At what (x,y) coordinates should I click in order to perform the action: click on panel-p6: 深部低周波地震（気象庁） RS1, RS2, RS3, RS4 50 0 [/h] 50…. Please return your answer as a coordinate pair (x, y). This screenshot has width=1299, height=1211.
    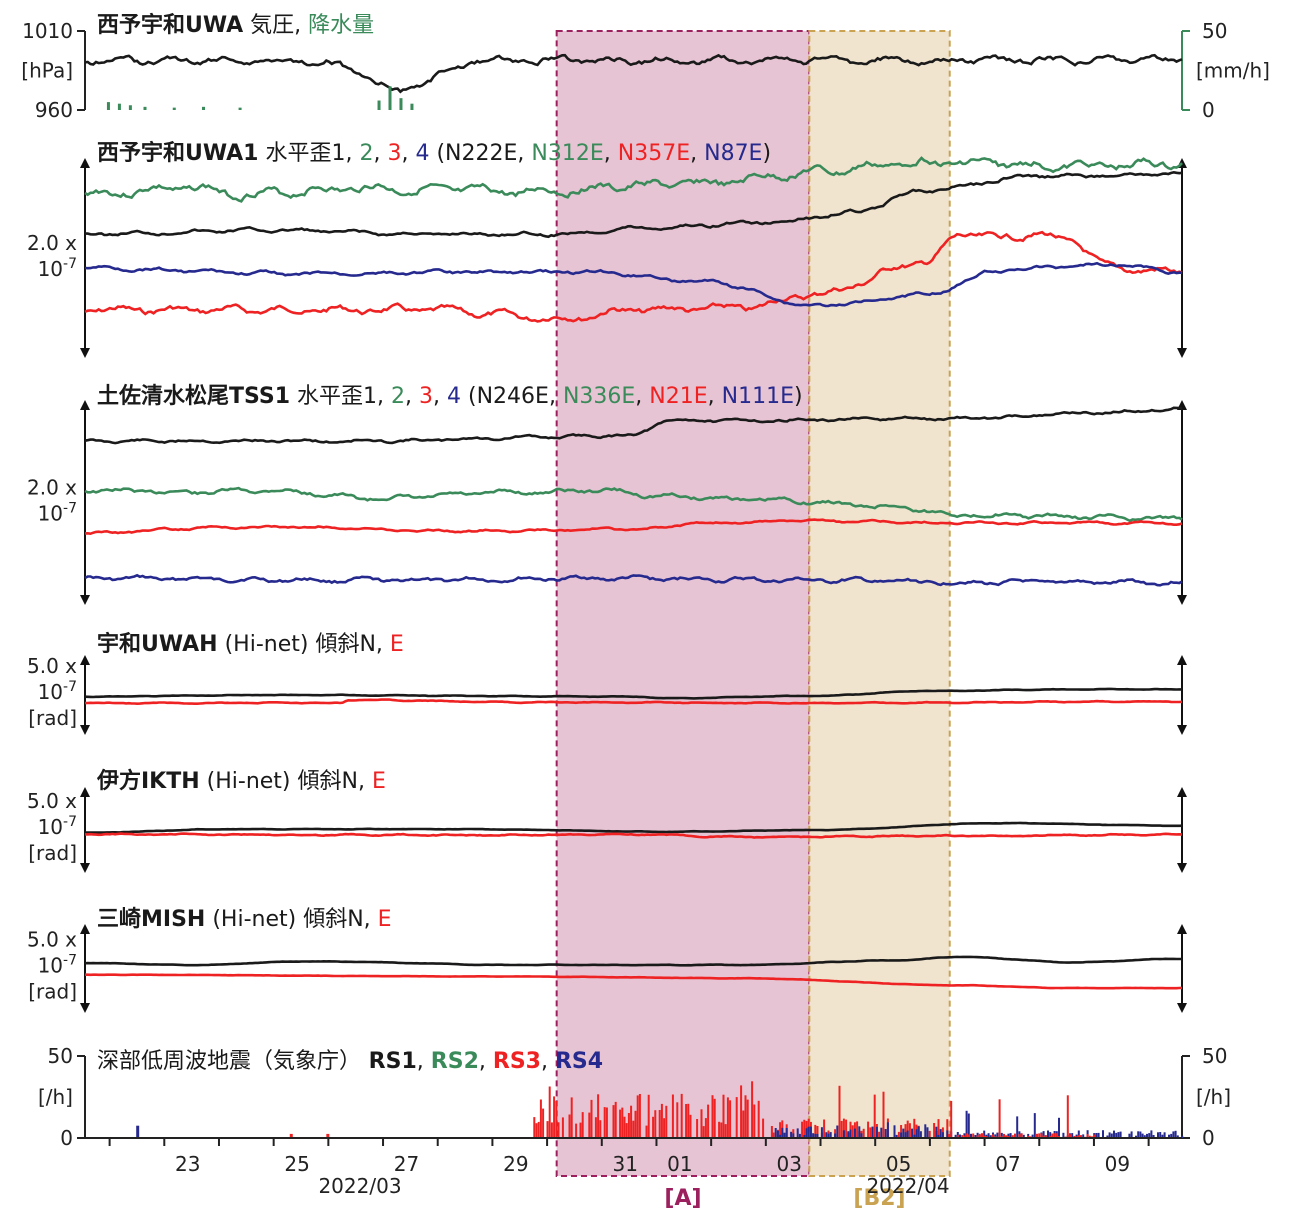
    Looking at the image, I should click on (634, 1097).